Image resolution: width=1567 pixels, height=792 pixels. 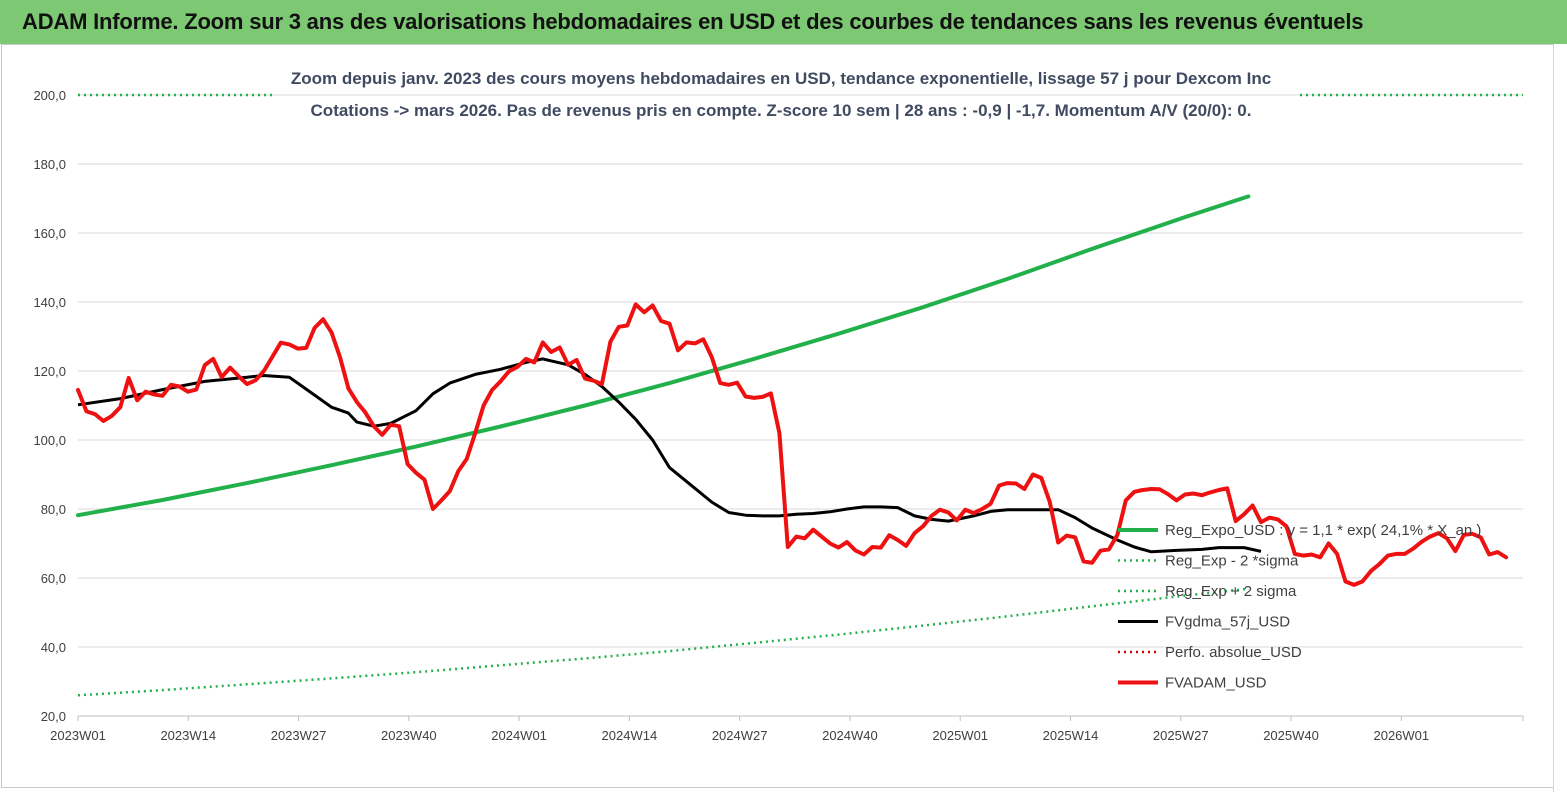 What do you see at coordinates (49, 302) in the screenshot?
I see `y-tick-label: 140,0` at bounding box center [49, 302].